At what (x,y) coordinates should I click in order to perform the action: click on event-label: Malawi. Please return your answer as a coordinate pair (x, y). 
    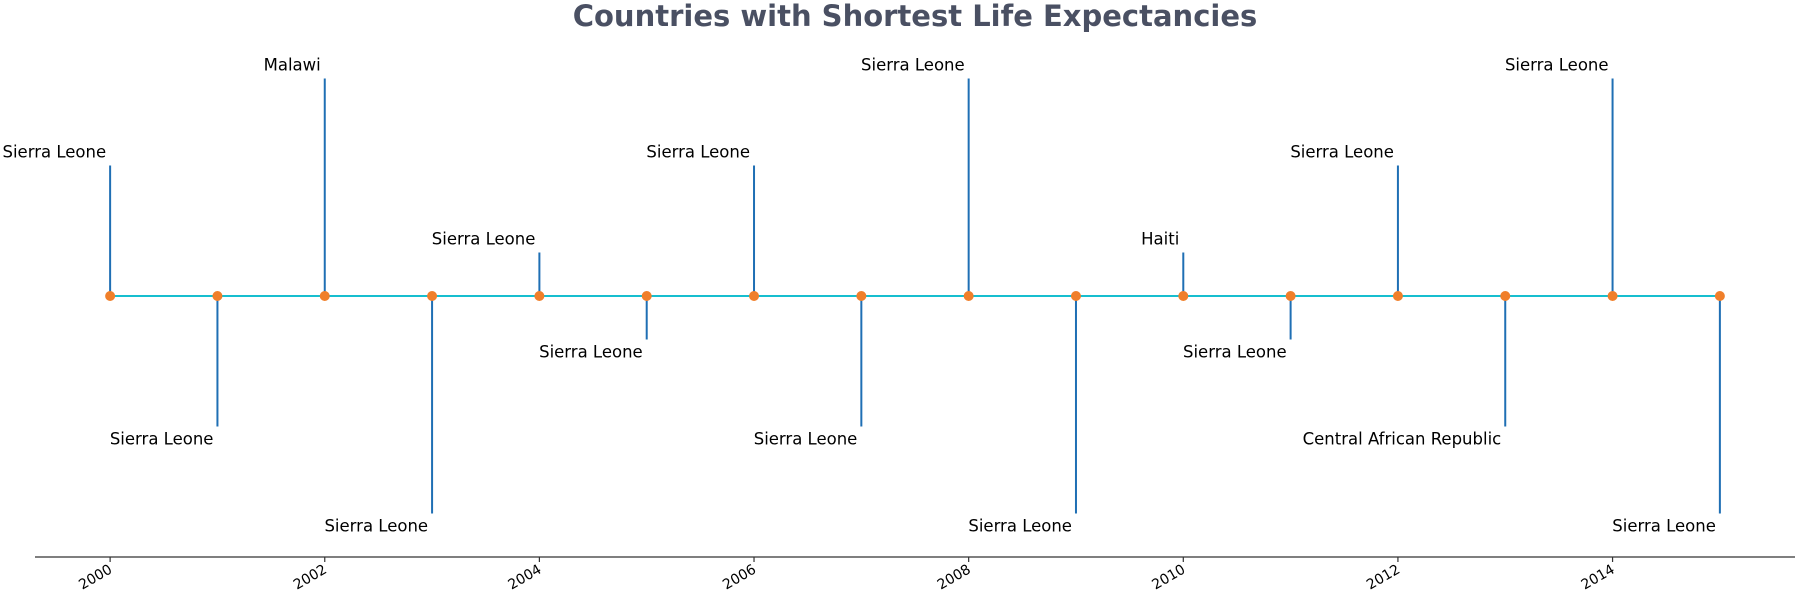
    Looking at the image, I should click on (292, 65).